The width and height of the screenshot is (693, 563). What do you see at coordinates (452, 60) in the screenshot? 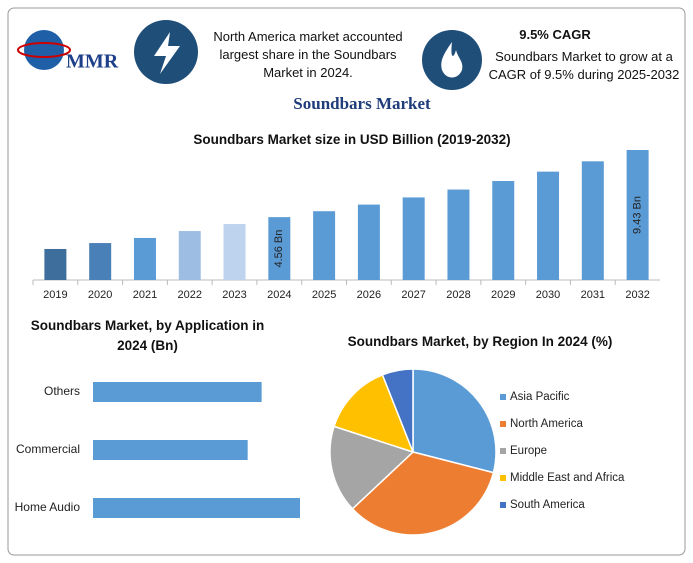
I see `flame-icon` at bounding box center [452, 60].